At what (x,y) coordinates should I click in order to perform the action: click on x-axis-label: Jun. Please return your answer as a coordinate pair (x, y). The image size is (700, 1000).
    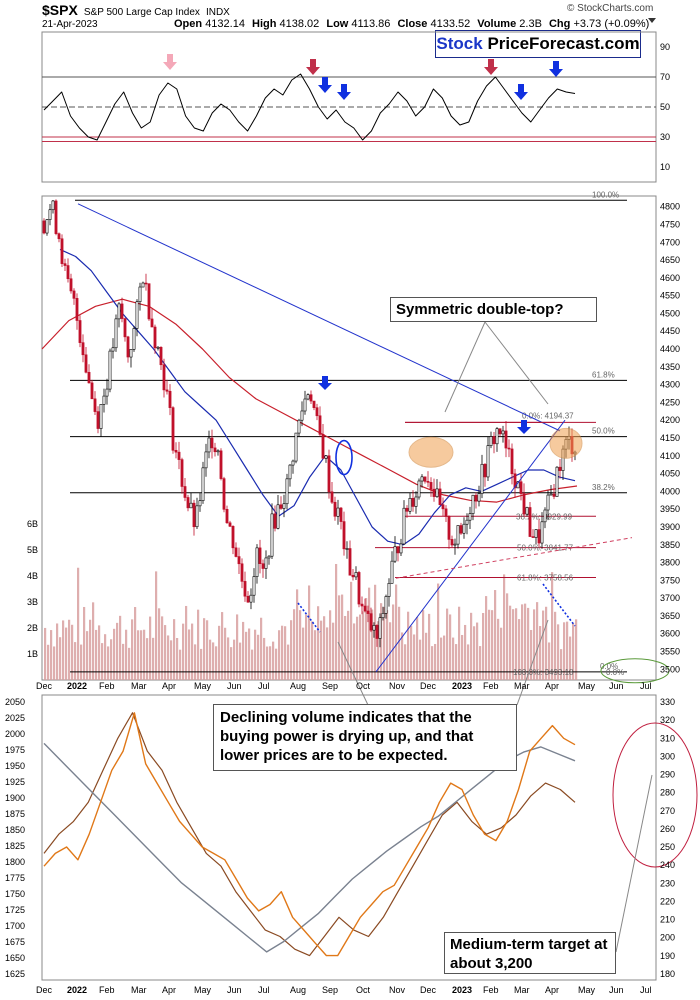
    Looking at the image, I should click on (616, 686).